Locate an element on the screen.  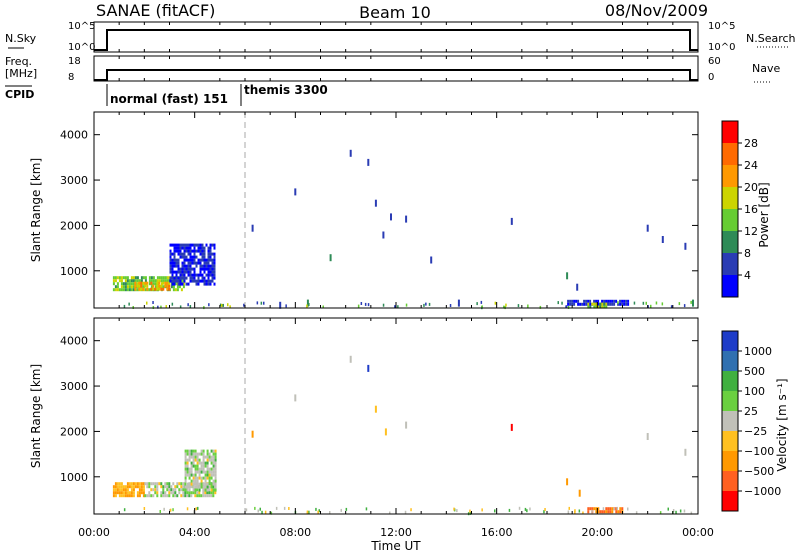
colorbar-tick-label: 4 is located at coordinates (747, 275).